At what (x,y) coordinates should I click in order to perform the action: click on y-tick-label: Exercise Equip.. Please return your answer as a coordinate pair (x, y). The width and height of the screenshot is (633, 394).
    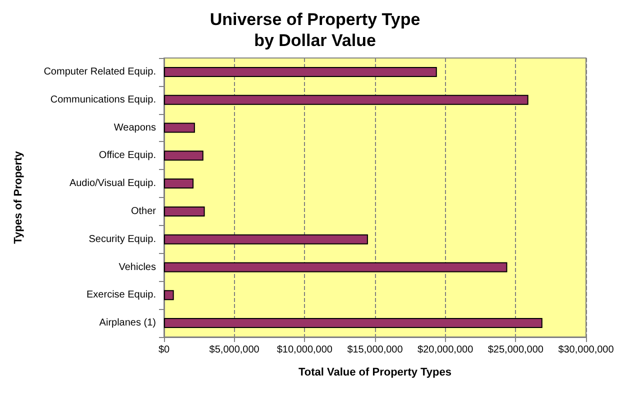
    Looking at the image, I should click on (121, 295).